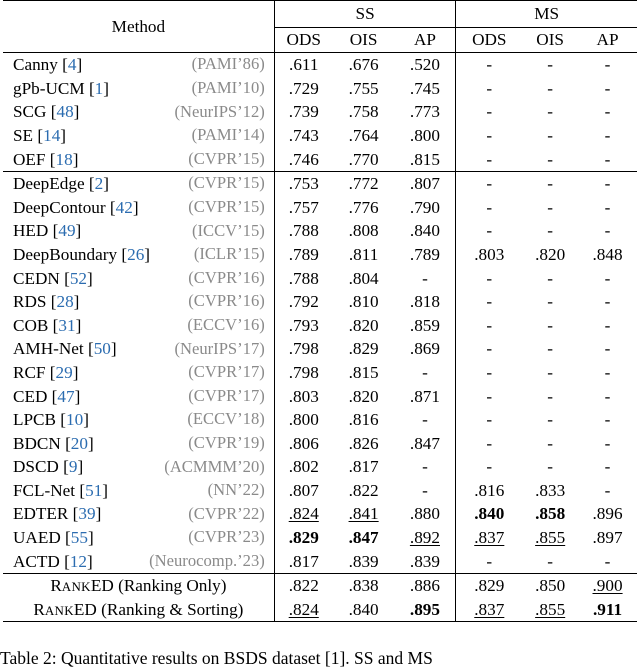 This screenshot has width=640, height=669. I want to click on citation-link: 49, so click(67, 231).